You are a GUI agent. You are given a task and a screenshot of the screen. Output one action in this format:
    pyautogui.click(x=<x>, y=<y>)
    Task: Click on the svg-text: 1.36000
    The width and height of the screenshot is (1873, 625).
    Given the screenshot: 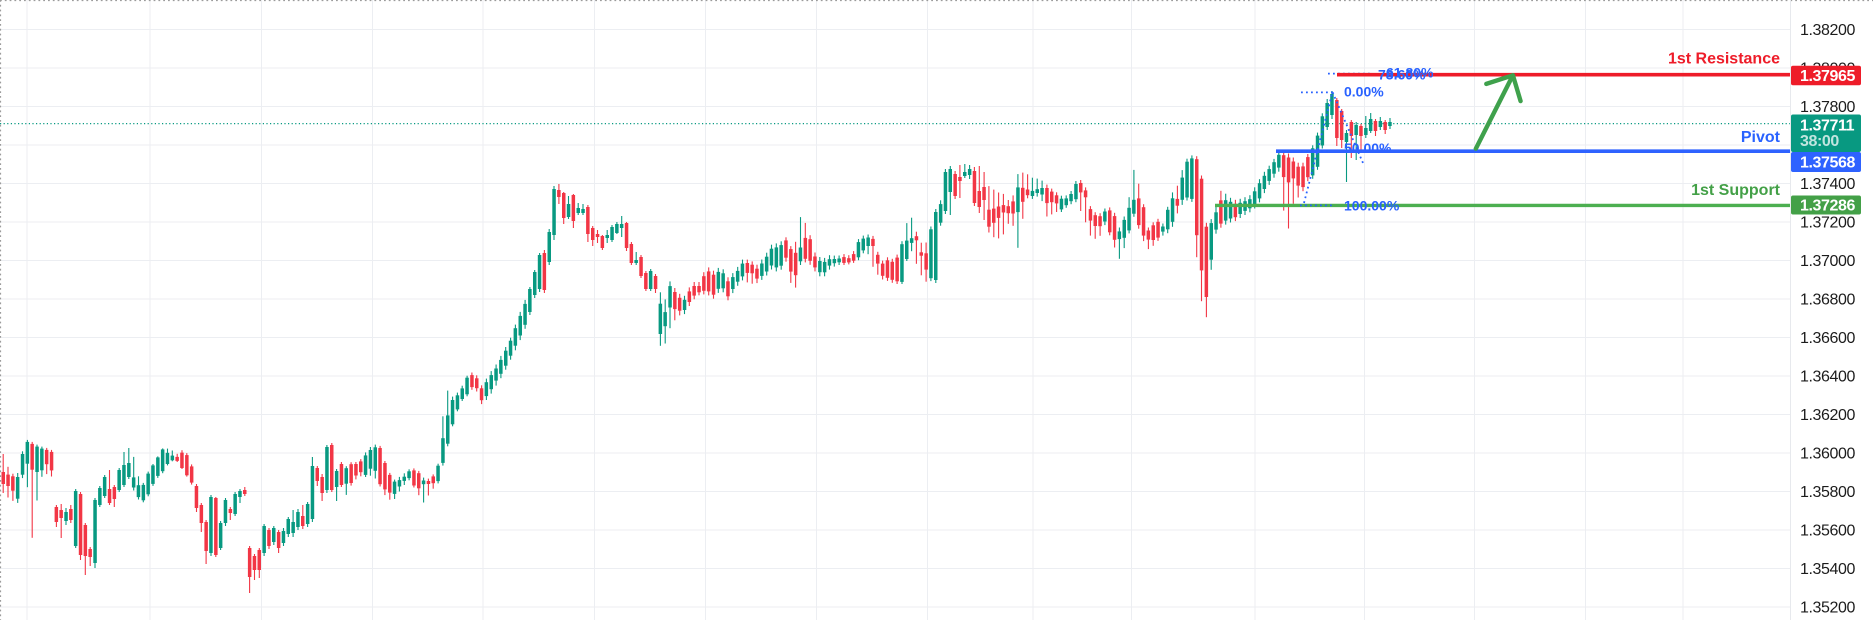 What is the action you would take?
    pyautogui.click(x=1828, y=454)
    